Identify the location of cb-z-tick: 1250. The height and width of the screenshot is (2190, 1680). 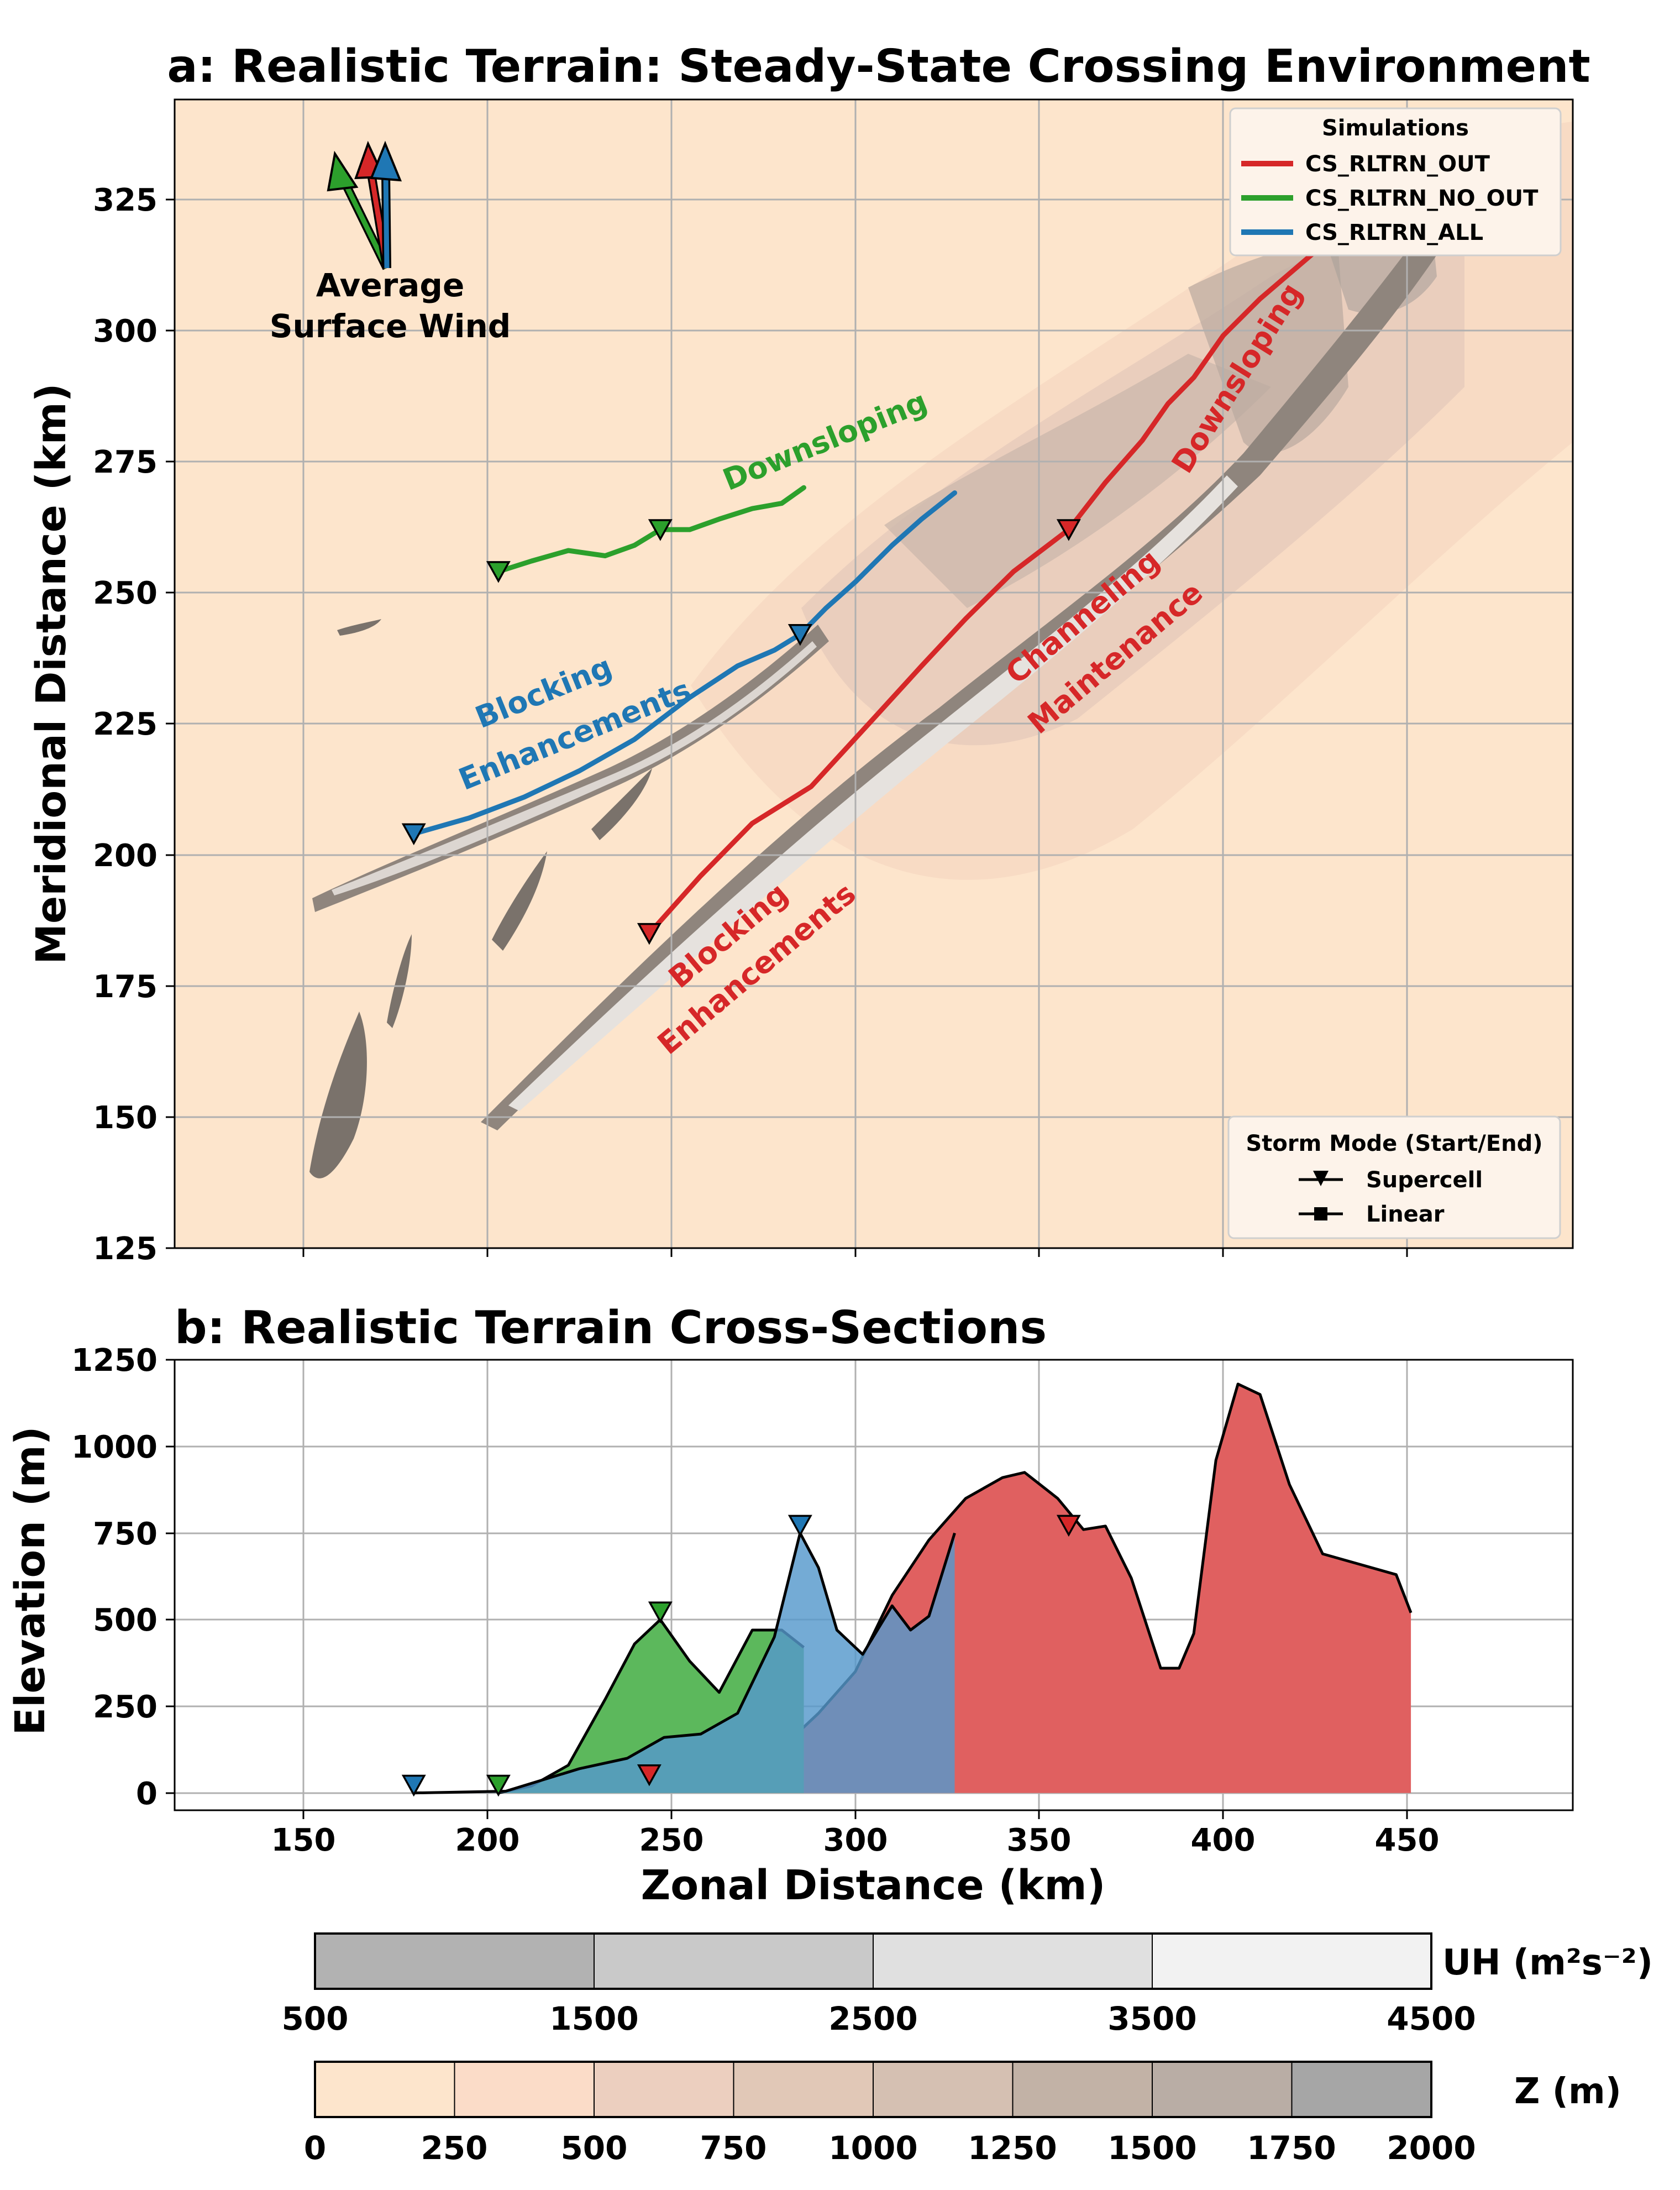
(1013, 2148).